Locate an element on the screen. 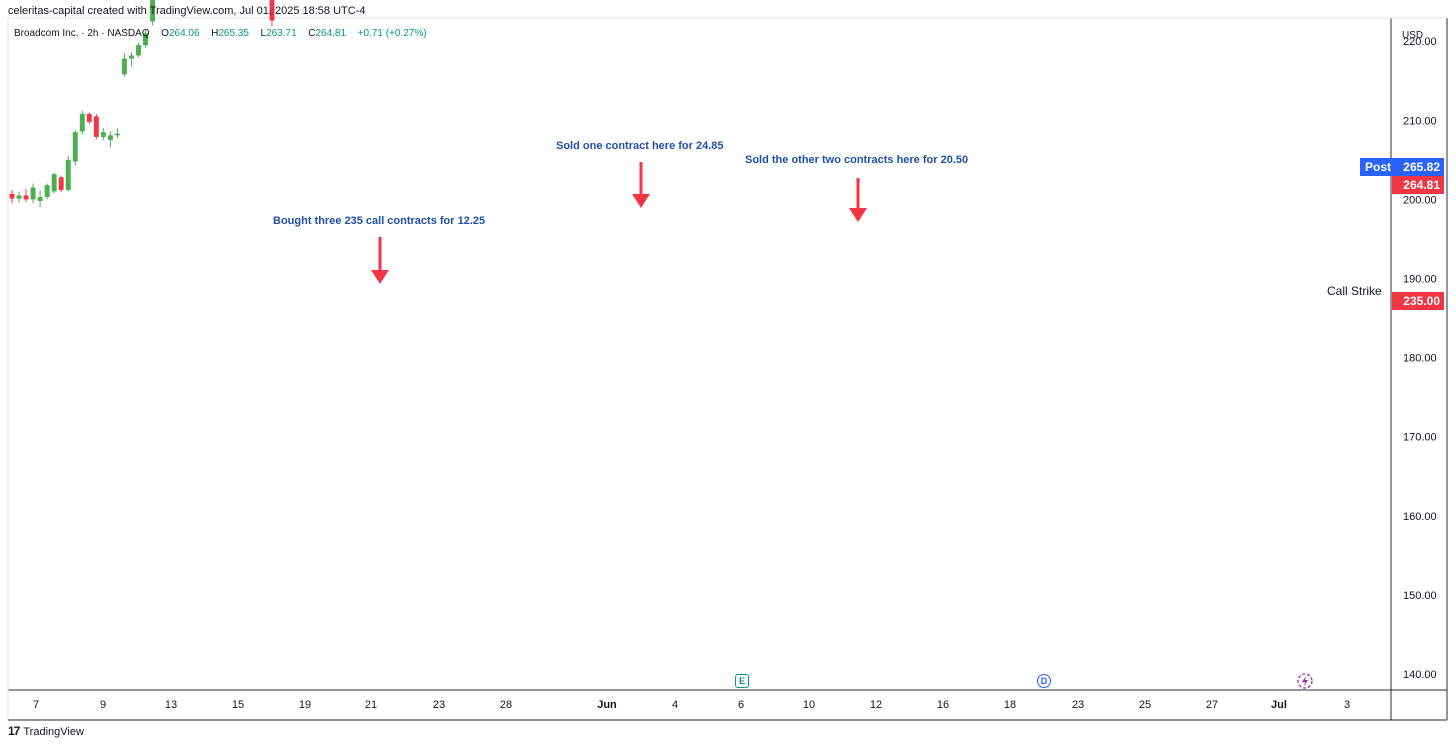 The width and height of the screenshot is (1456, 747). y-tick-label: 220.00 is located at coordinates (1420, 42).